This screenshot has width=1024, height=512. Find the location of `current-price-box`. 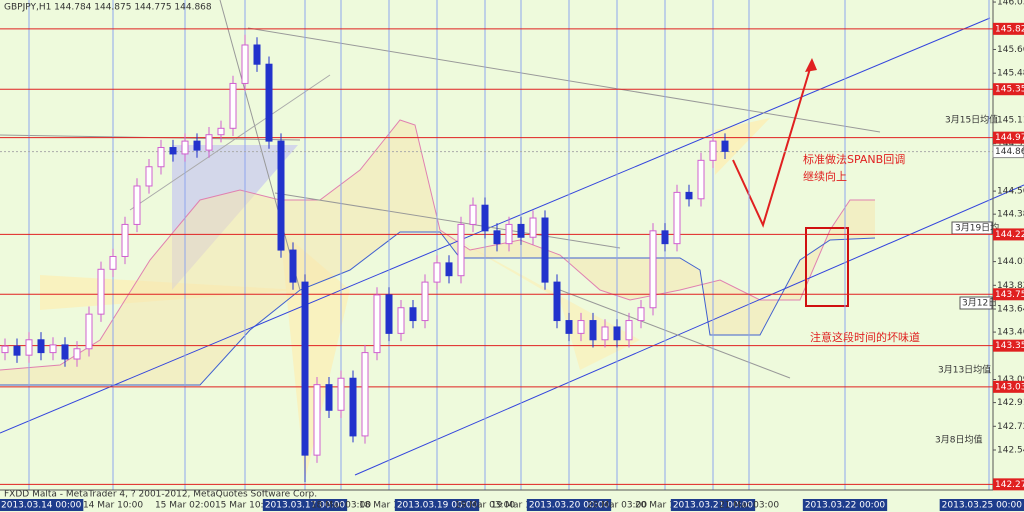

current-price-box is located at coordinates (1008, 152).